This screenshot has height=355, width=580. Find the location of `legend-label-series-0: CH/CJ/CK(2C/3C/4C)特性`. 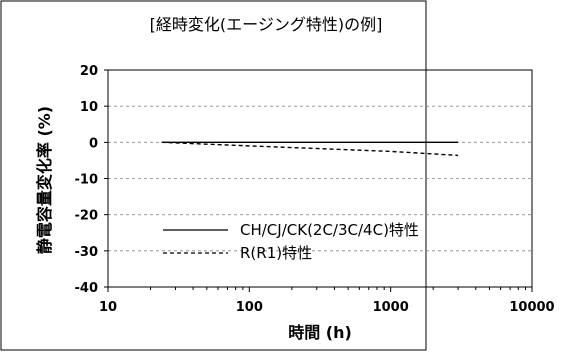

legend-label-series-0: CH/CJ/CK(2C/3C/4C)特性 is located at coordinates (329, 230).